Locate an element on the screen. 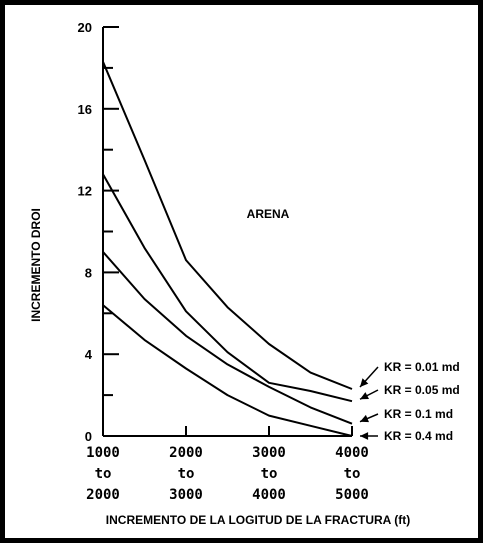 This screenshot has height=543, width=483. series-label: KR = 0.4 md is located at coordinates (418, 436).